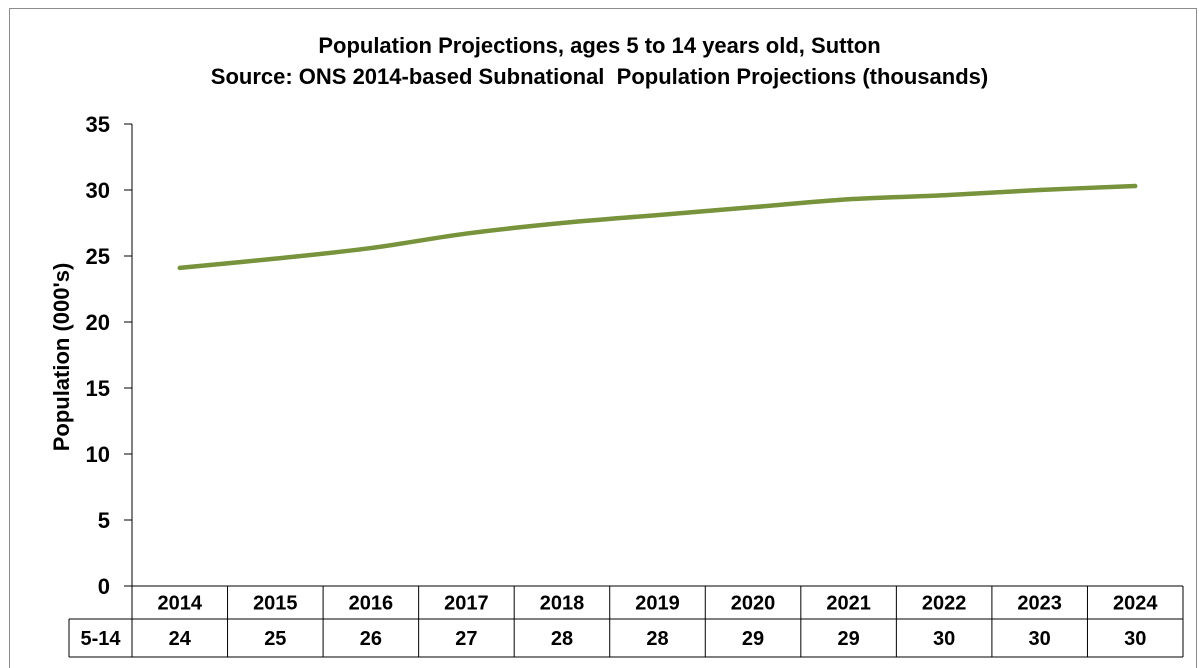 The width and height of the screenshot is (1199, 668). What do you see at coordinates (371, 639) in the screenshot?
I see `table-value-cell: 26` at bounding box center [371, 639].